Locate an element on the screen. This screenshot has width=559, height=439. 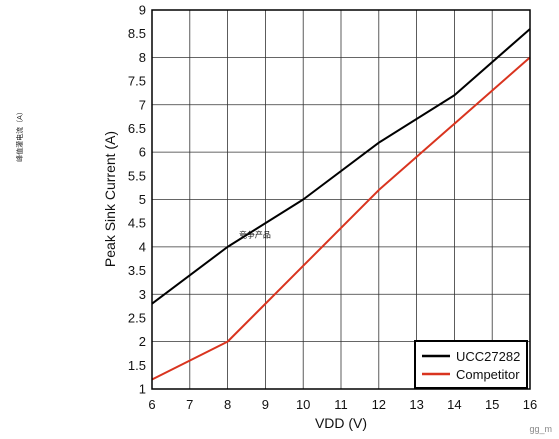
legend-box is located at coordinates (471, 364).